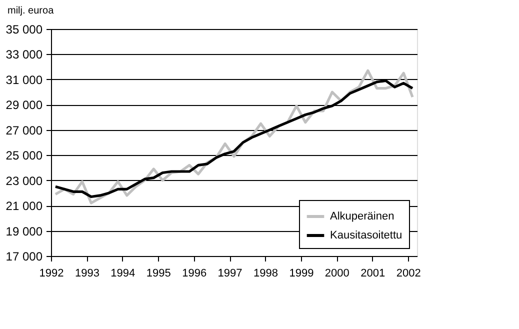  I want to click on y-tick-label: 21 000, so click(24, 206).